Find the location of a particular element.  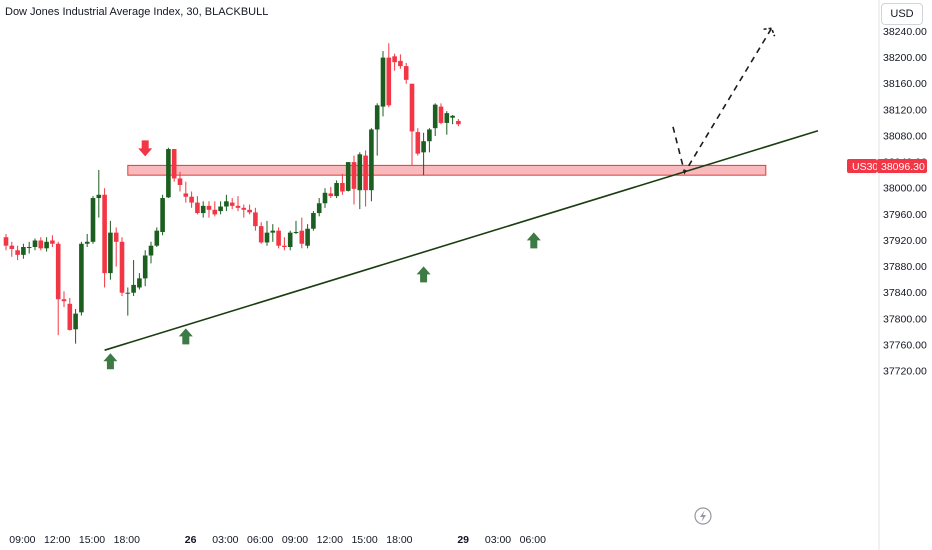

y-tick-label: 37720.00 is located at coordinates (905, 372).